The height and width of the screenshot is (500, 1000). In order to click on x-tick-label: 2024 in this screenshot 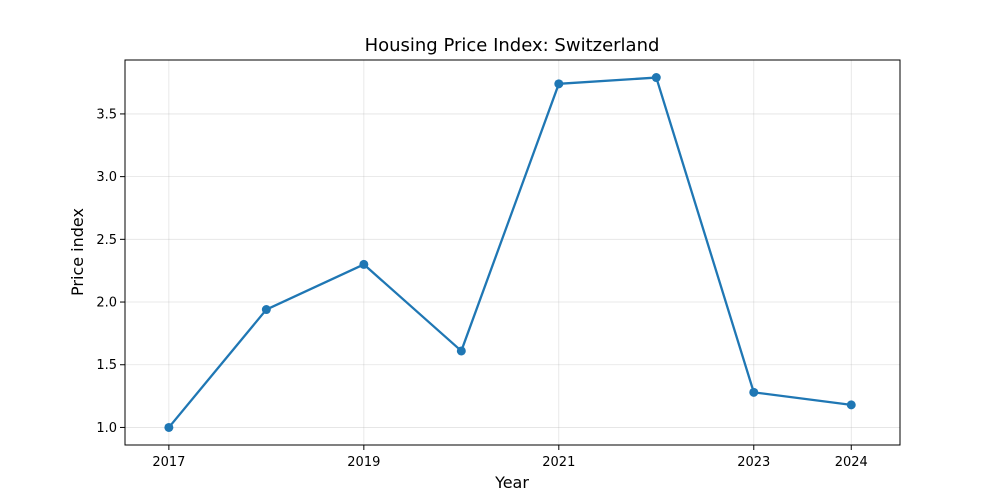, I will do `click(851, 462)`.